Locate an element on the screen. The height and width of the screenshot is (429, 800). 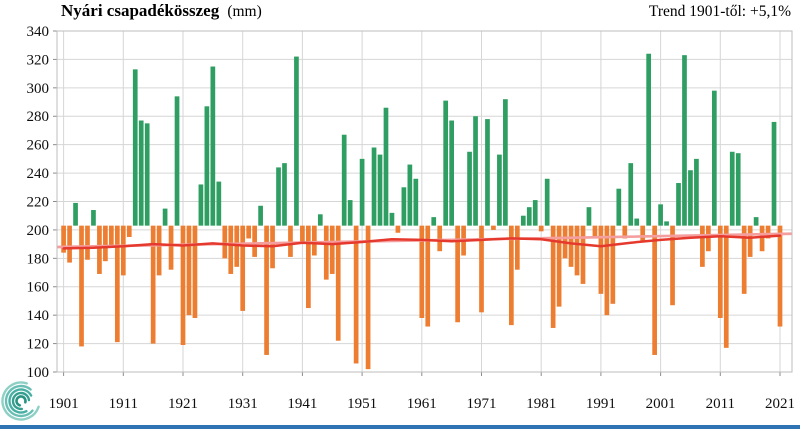
bar-2003 is located at coordinates (672, 265).